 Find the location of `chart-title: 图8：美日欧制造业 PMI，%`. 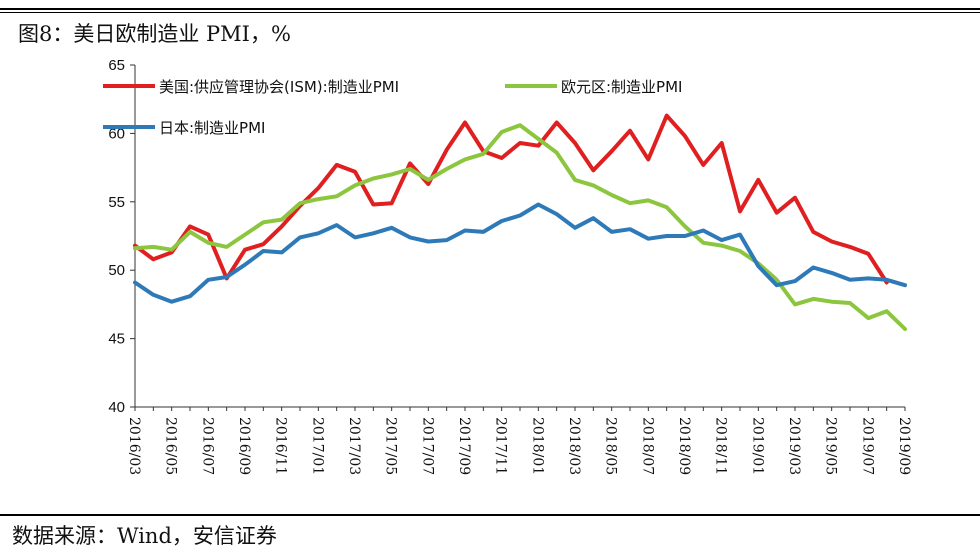

chart-title: 图8：美日欧制造业 PMI，% is located at coordinates (154, 34).